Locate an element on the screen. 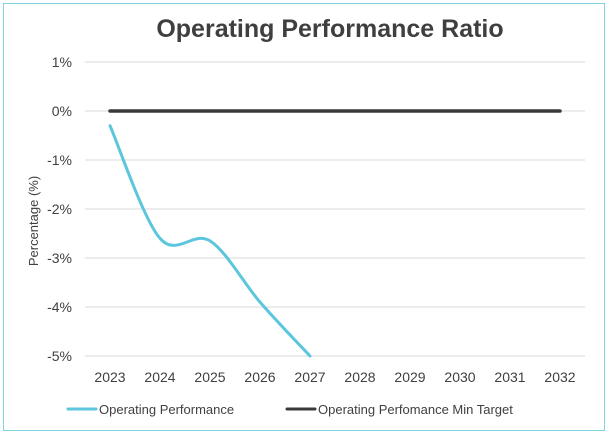 This screenshot has width=610, height=436. x-tick-label: 2030 is located at coordinates (459, 377).